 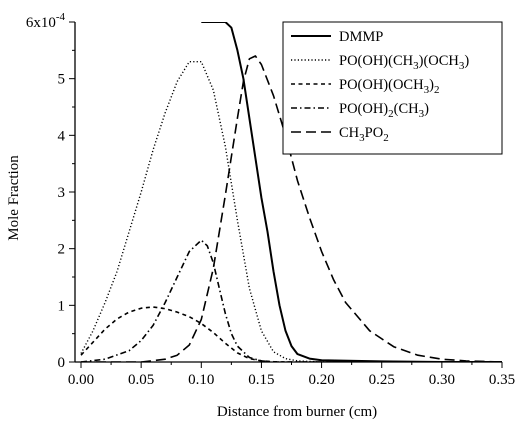 What do you see at coordinates (62, 136) in the screenshot?
I see `y-tick-label: 4` at bounding box center [62, 136].